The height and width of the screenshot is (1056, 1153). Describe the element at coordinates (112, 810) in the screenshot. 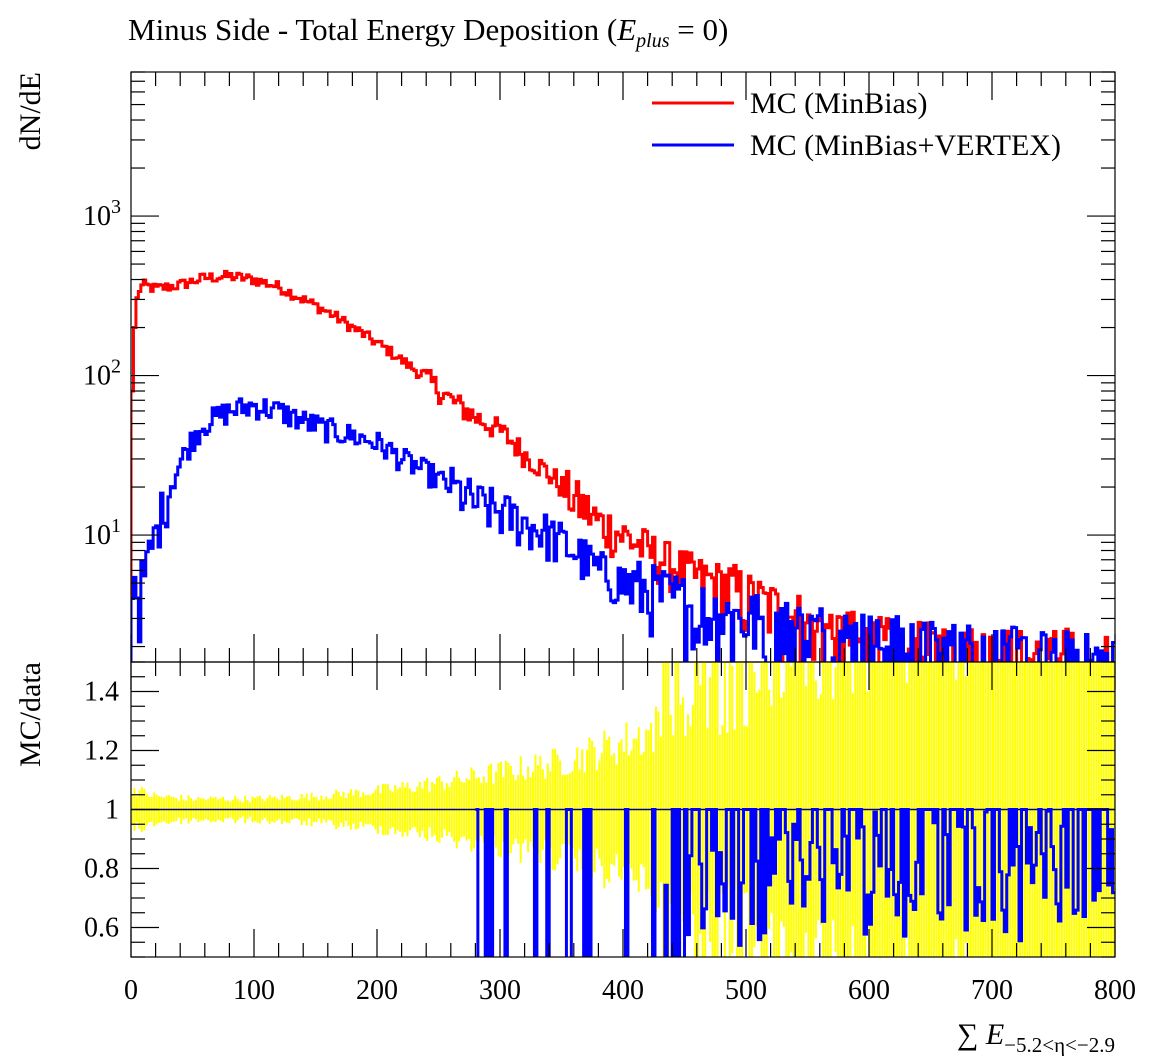

I see `y-tick-label: 1` at that location.